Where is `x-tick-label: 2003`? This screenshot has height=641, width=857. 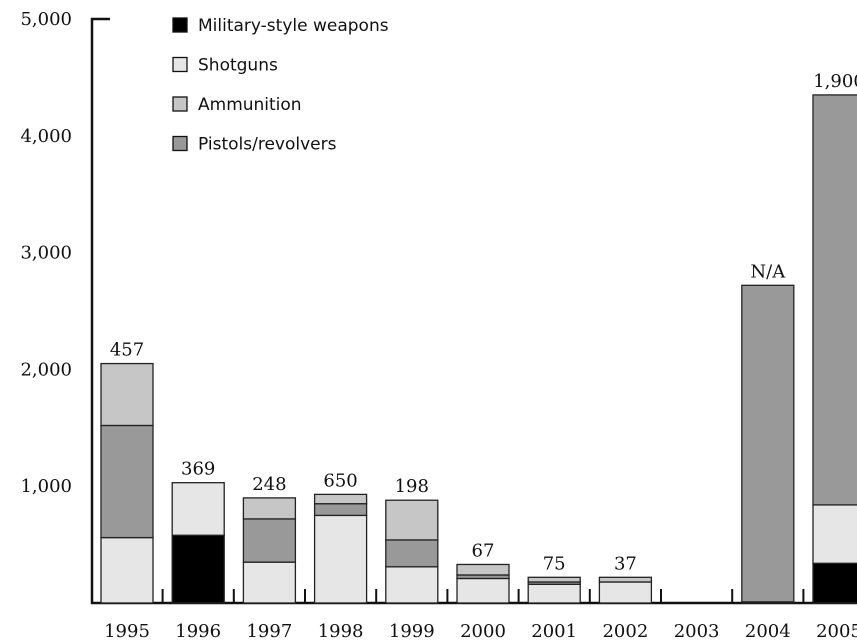 x-tick-label: 2003 is located at coordinates (697, 631).